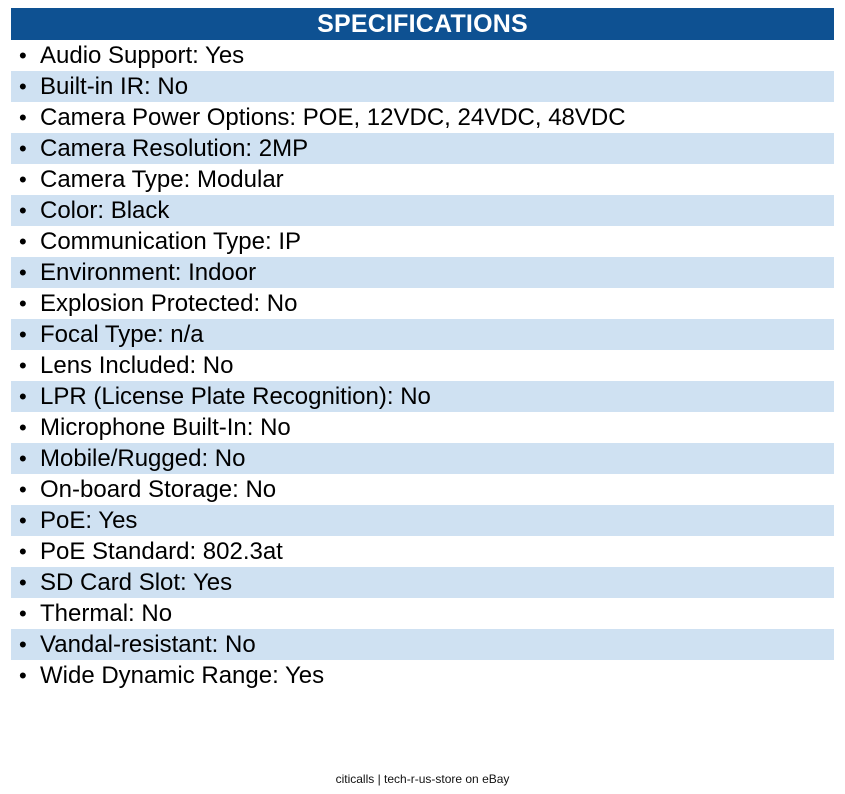 This screenshot has width=845, height=794. I want to click on spec-text: Lens Included: No, so click(137, 365).